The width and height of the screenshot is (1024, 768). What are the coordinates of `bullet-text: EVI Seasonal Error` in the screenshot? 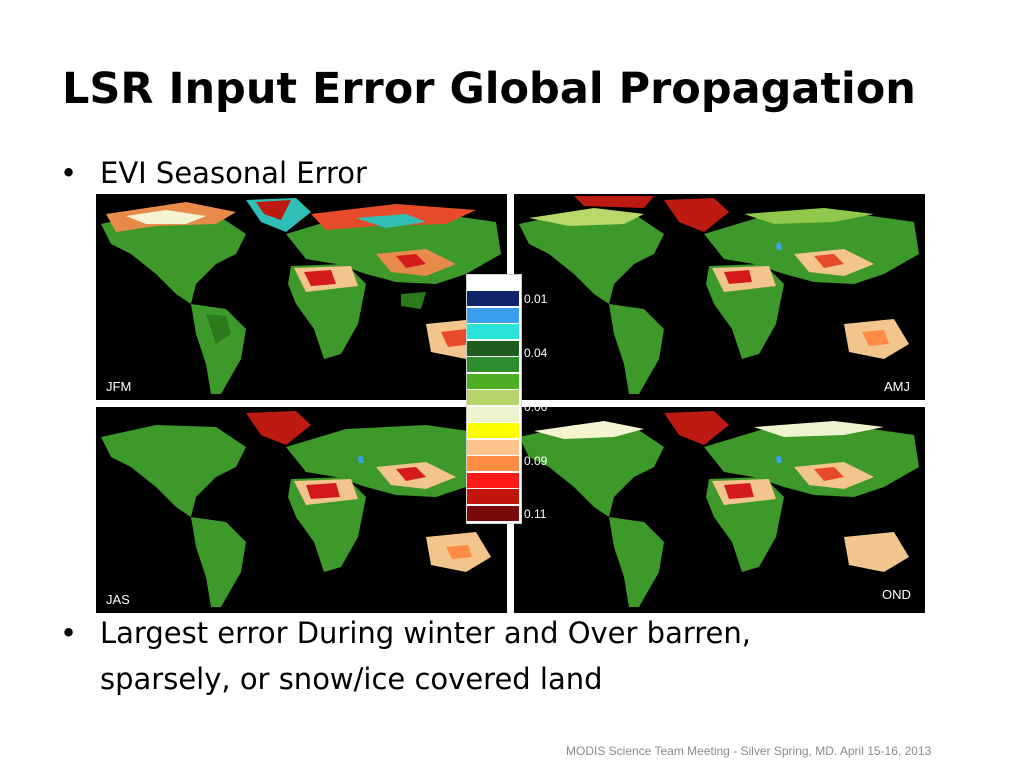 It's located at (233, 173).